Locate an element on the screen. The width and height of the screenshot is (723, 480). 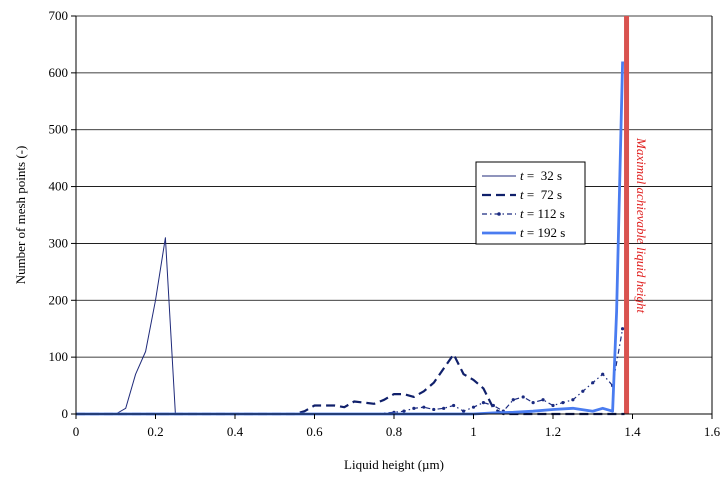
y-tick-label-4: 400 is located at coordinates (59, 186).